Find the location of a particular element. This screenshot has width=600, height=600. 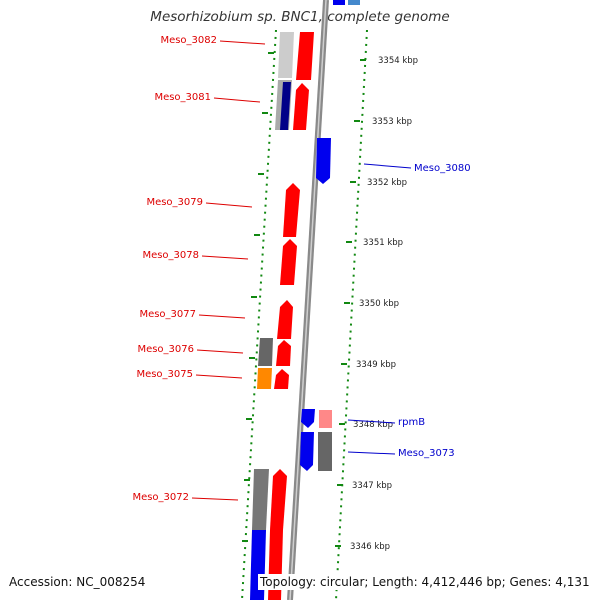

gene-label-rpmb: rpmB is located at coordinates (411, 422).